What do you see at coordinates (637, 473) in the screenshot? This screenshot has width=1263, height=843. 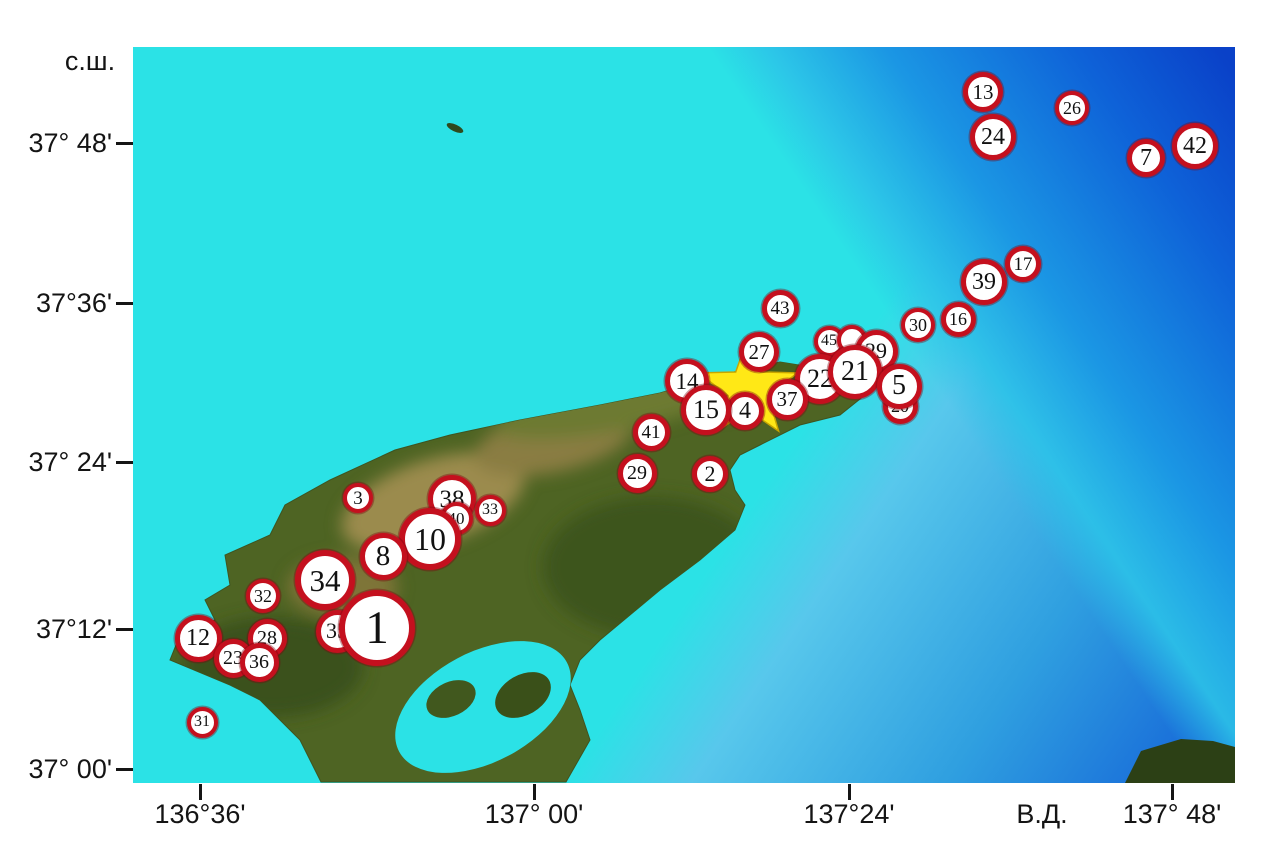 I see `station-marker-29: 29` at bounding box center [637, 473].